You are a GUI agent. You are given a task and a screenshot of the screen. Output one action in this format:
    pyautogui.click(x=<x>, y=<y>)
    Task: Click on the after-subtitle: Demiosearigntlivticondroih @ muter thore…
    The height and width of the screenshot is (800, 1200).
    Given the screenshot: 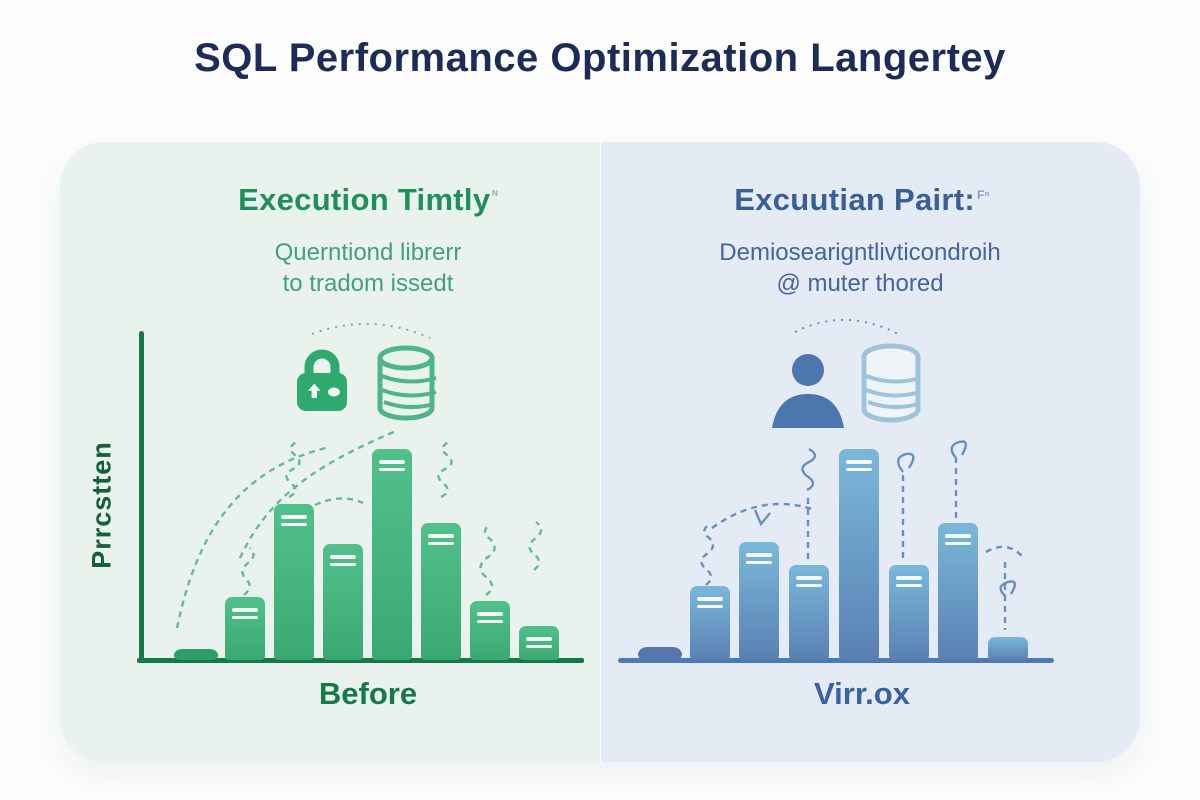 What is the action you would take?
    pyautogui.click(x=860, y=268)
    